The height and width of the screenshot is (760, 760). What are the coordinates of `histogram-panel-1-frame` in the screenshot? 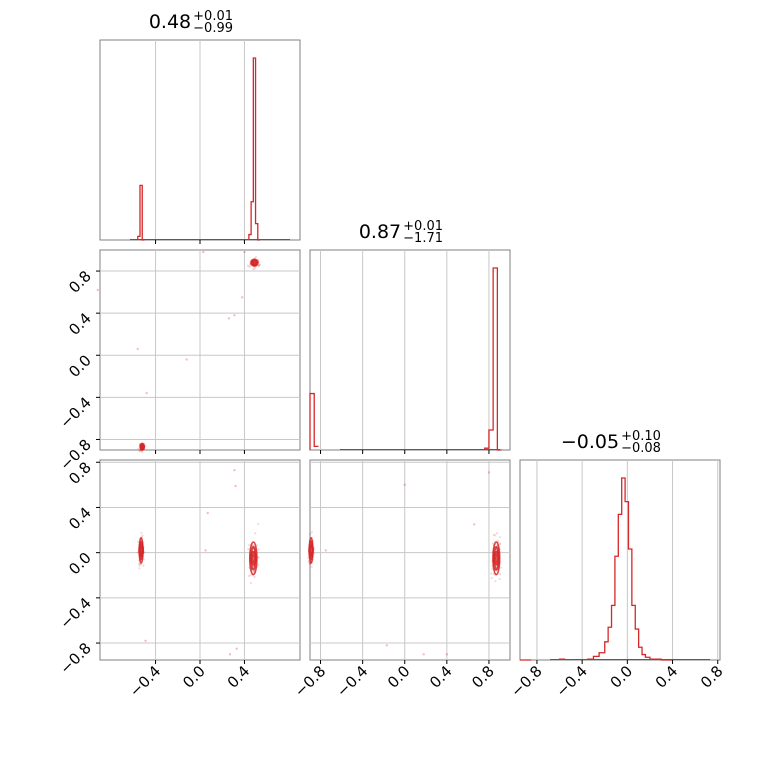 It's located at (410, 350).